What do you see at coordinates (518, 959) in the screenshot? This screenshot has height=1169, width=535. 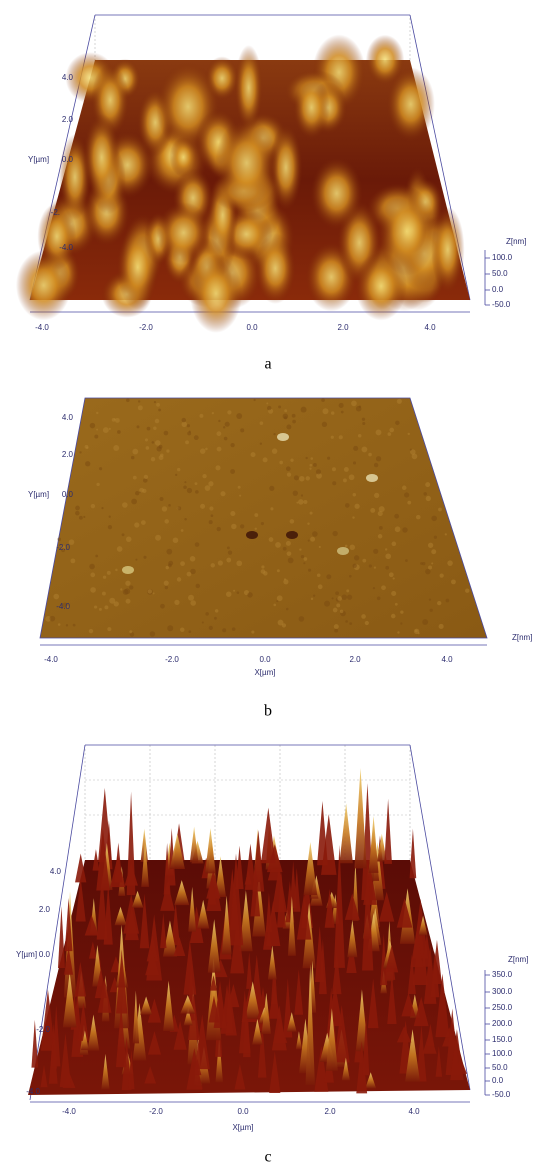 I see `axis-label: Z[nm]` at bounding box center [518, 959].